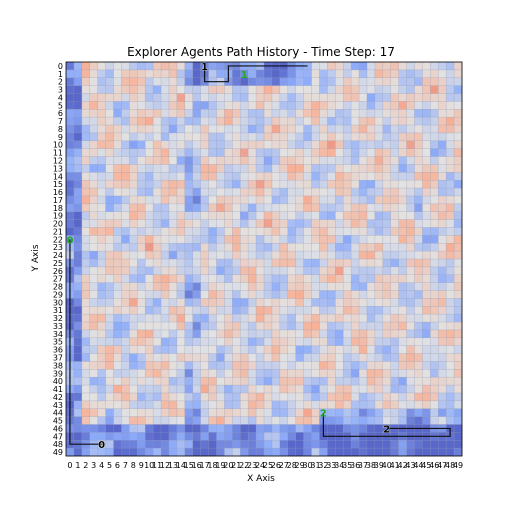 The image size is (512, 512). What do you see at coordinates (60, 113) in the screenshot?
I see `y-tick-label: 6` at bounding box center [60, 113].